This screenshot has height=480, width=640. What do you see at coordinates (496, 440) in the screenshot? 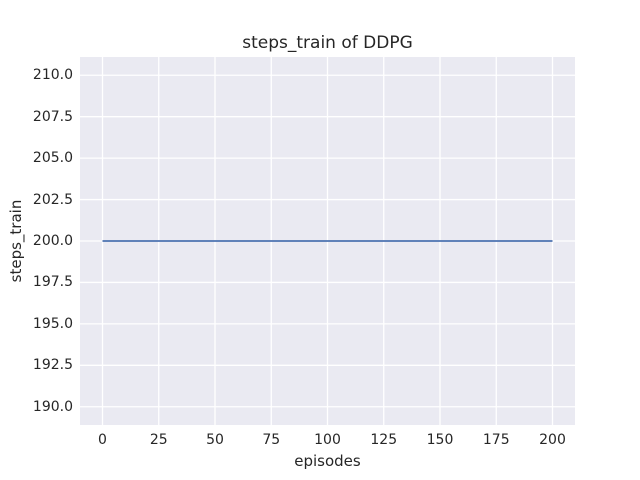
I see `x-tick-label: 175` at bounding box center [496, 440].